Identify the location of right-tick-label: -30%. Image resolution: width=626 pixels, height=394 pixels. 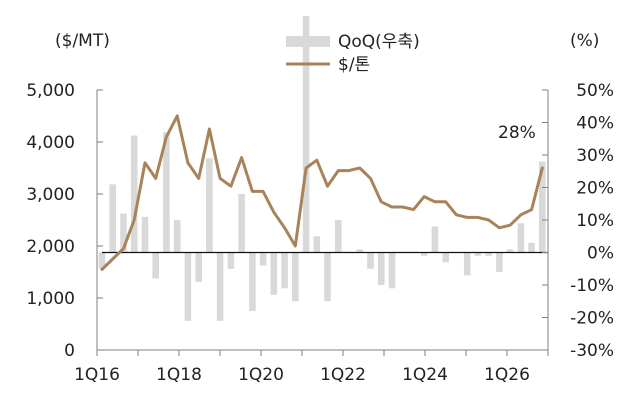
(592, 351).